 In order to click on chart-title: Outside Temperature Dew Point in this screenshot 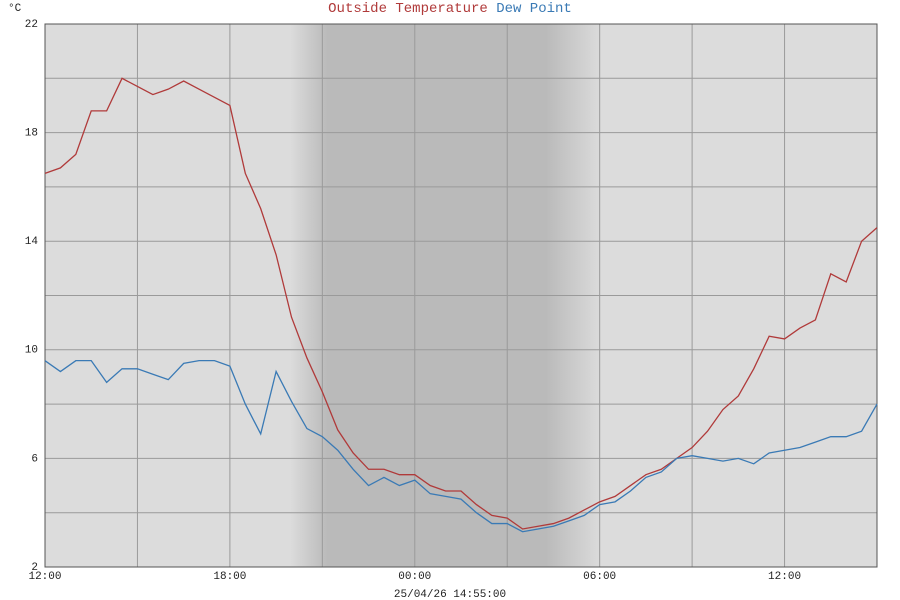, I will do `click(450, 9)`.